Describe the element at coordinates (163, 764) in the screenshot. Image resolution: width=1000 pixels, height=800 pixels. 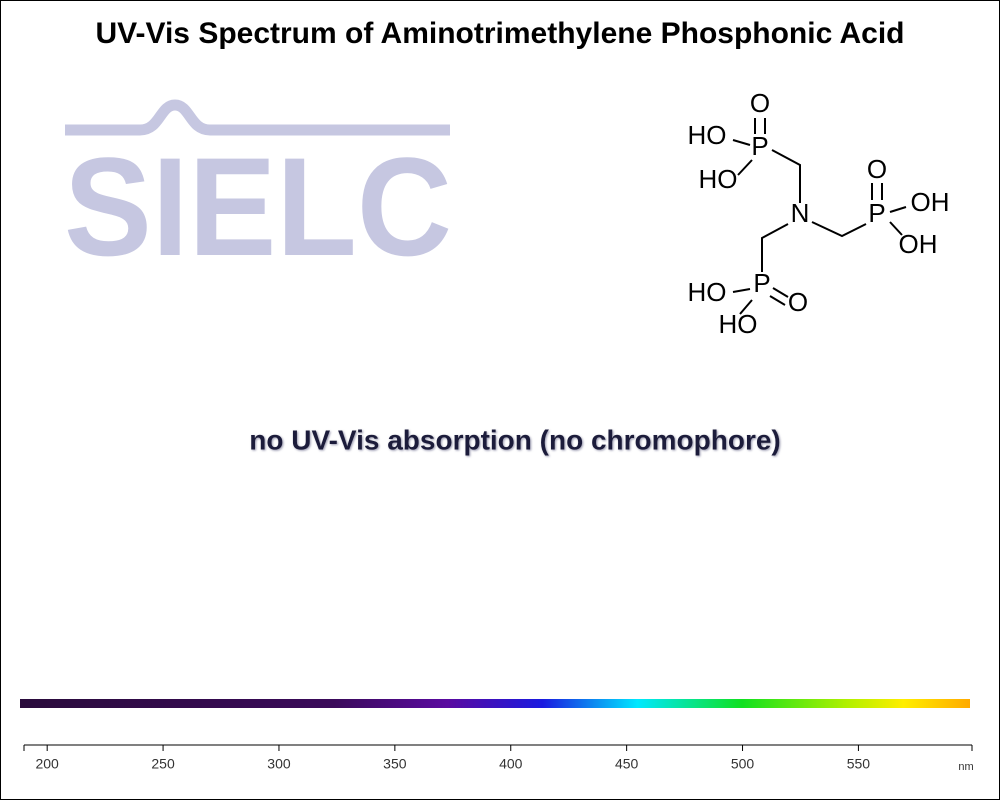
I see `x-tick-label: 250` at that location.